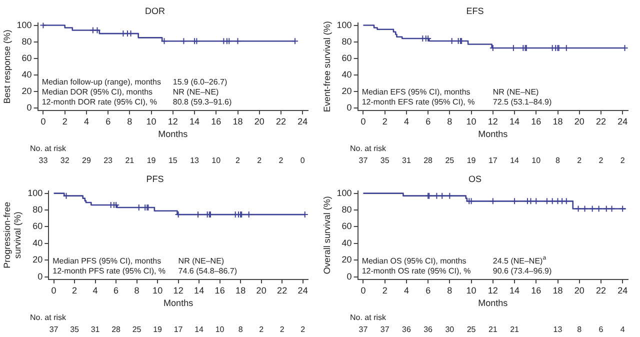 The image size is (640, 337). What do you see at coordinates (522, 271) in the screenshot?
I see `annotation: 90.6 (73.4–96.9)` at bounding box center [522, 271].